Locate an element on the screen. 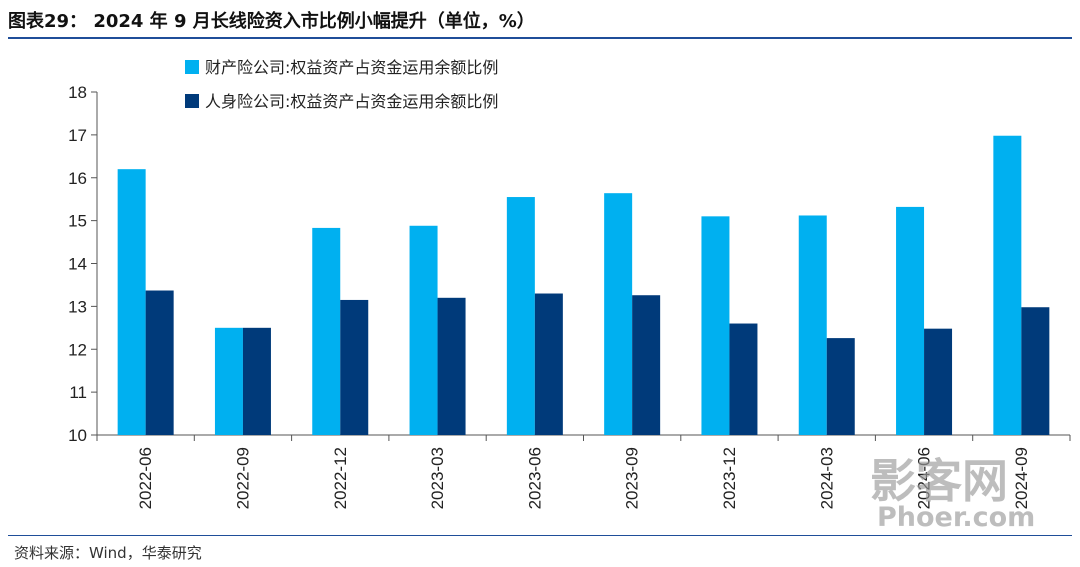 This screenshot has width=1080, height=567. x-tick-label: 2024-09 is located at coordinates (1021, 478).